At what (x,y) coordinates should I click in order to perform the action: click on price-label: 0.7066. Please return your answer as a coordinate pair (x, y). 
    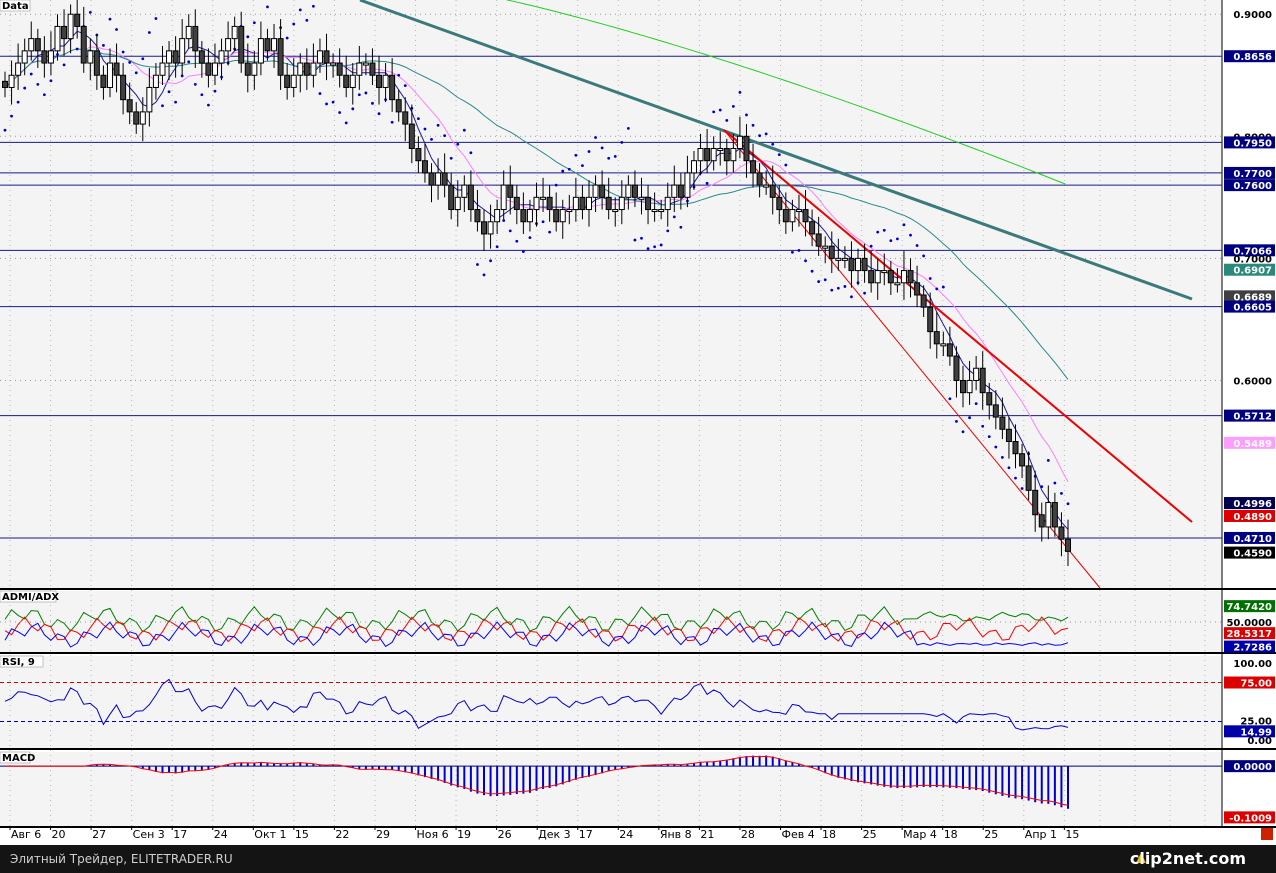
    Looking at the image, I should click on (1252, 251).